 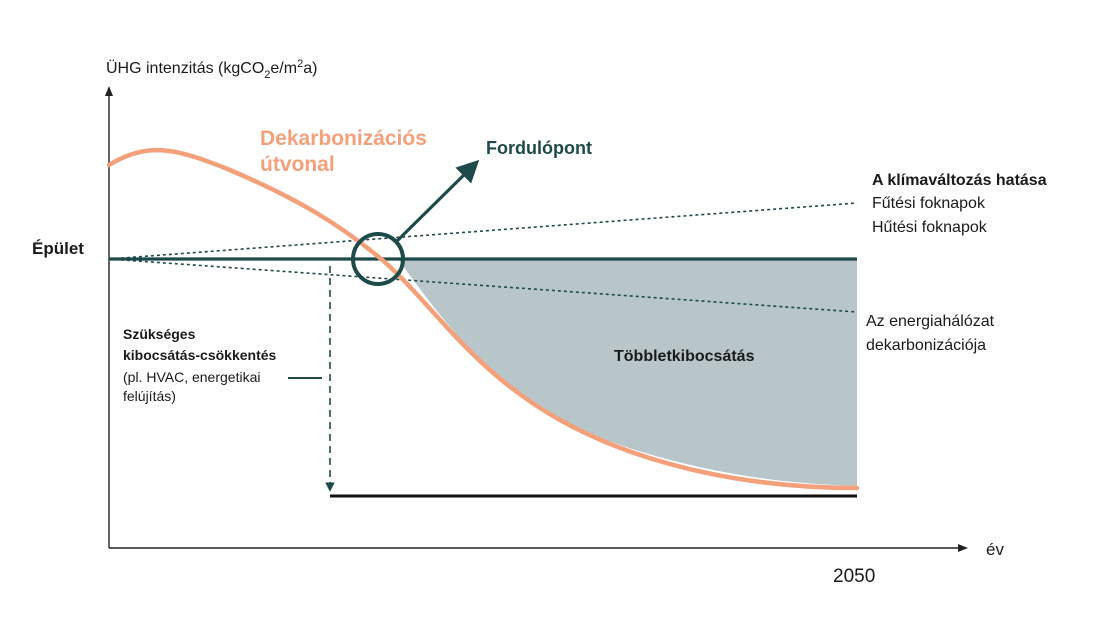 What do you see at coordinates (930, 227) in the screenshot?
I see `climate-cooling-label: Hűtési foknapok` at bounding box center [930, 227].